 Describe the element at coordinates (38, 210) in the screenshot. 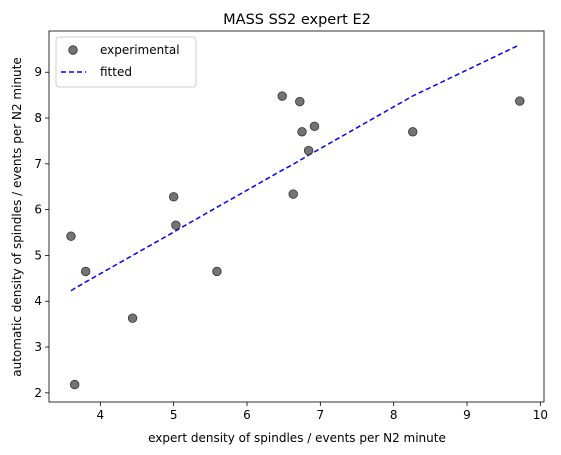

I see `y-tick-label: 6` at that location.